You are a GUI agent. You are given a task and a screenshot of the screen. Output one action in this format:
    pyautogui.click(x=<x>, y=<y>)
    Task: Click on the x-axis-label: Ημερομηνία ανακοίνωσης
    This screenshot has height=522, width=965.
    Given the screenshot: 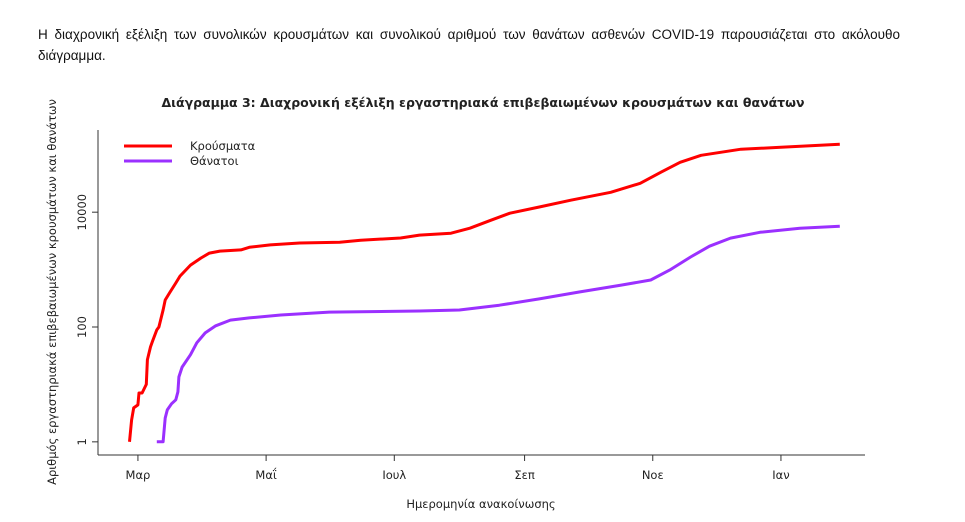 What is the action you would take?
    pyautogui.click(x=480, y=504)
    